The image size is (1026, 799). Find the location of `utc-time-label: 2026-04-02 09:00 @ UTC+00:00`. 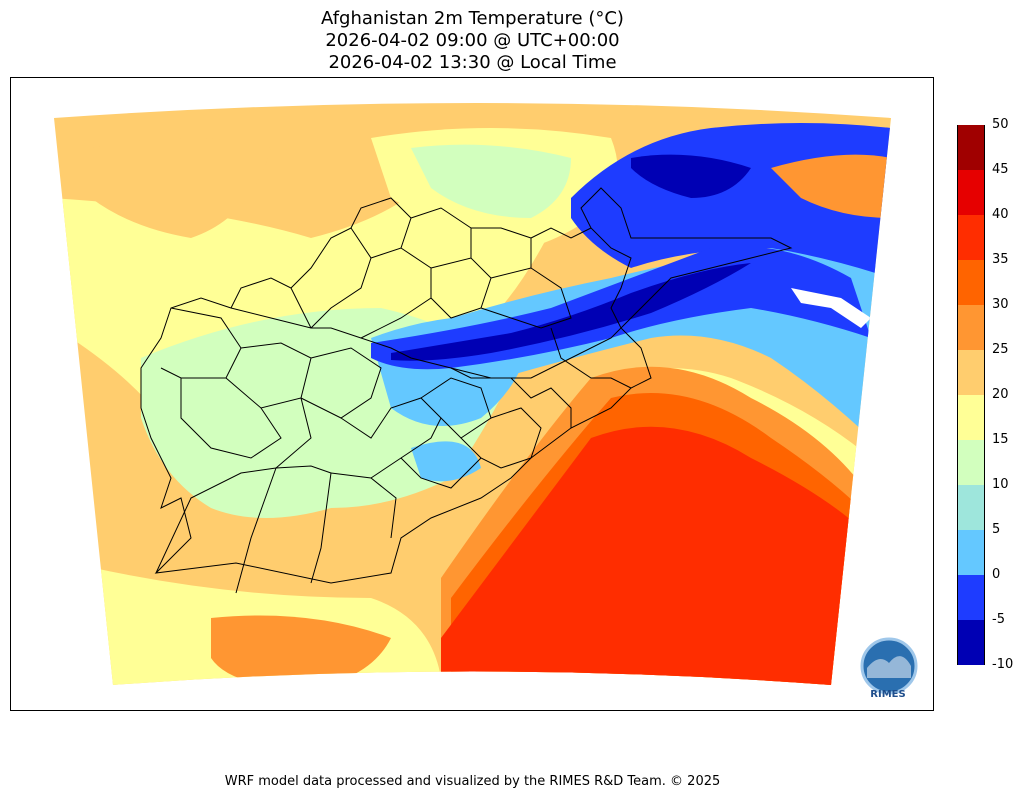

utc-time-label: 2026-04-02 09:00 @ UTC+00:00 is located at coordinates (472, 40).